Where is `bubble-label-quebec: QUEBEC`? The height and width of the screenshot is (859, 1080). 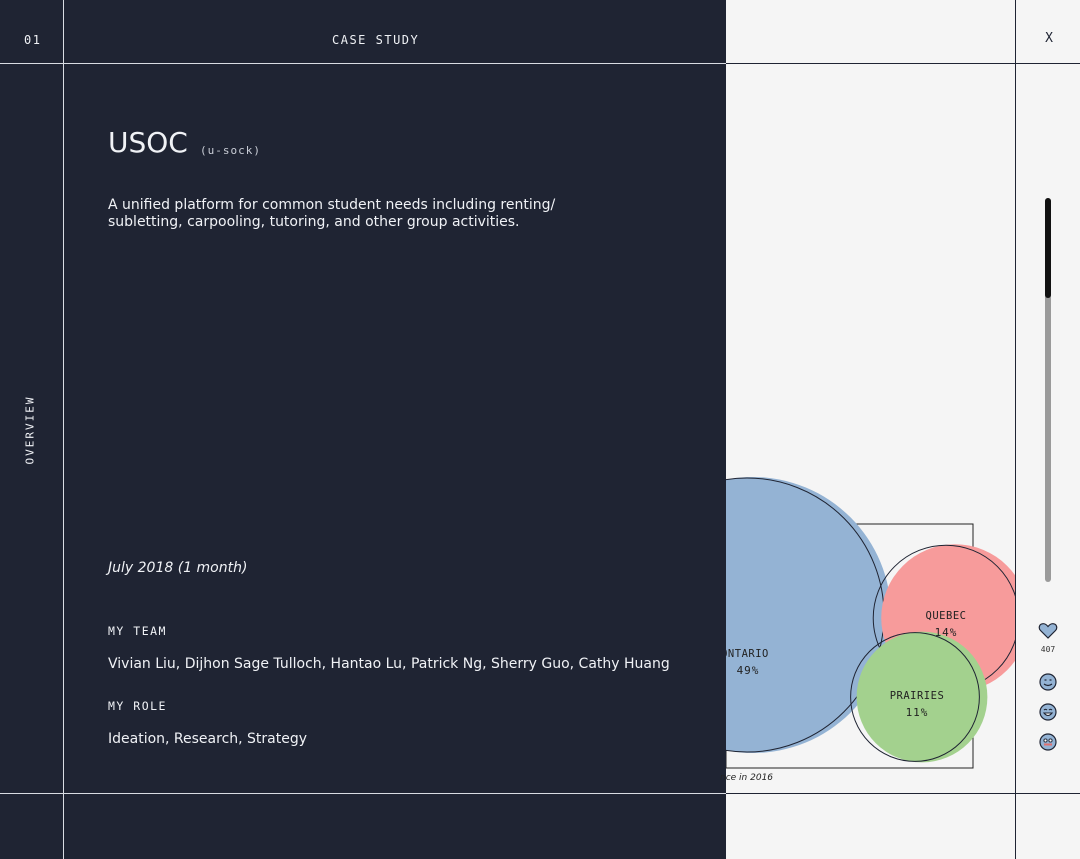 bubble-label-quebec: QUEBEC is located at coordinates (946, 616).